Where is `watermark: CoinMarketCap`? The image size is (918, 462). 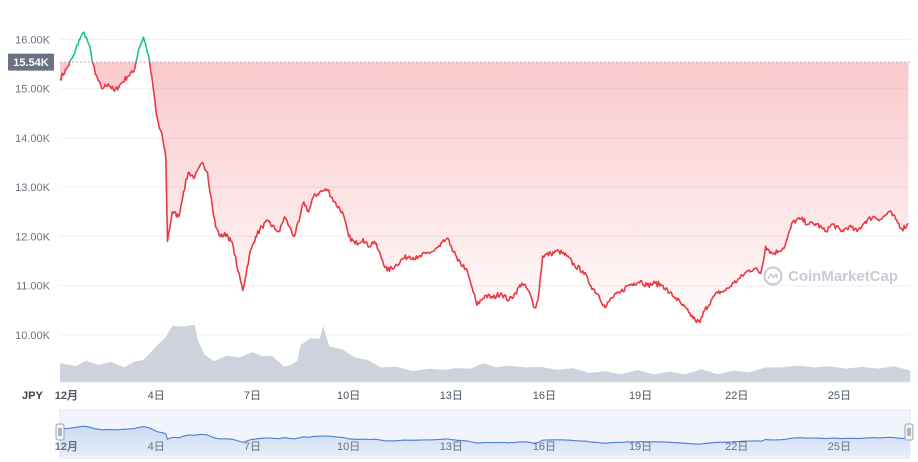 watermark: CoinMarketCap is located at coordinates (830, 276).